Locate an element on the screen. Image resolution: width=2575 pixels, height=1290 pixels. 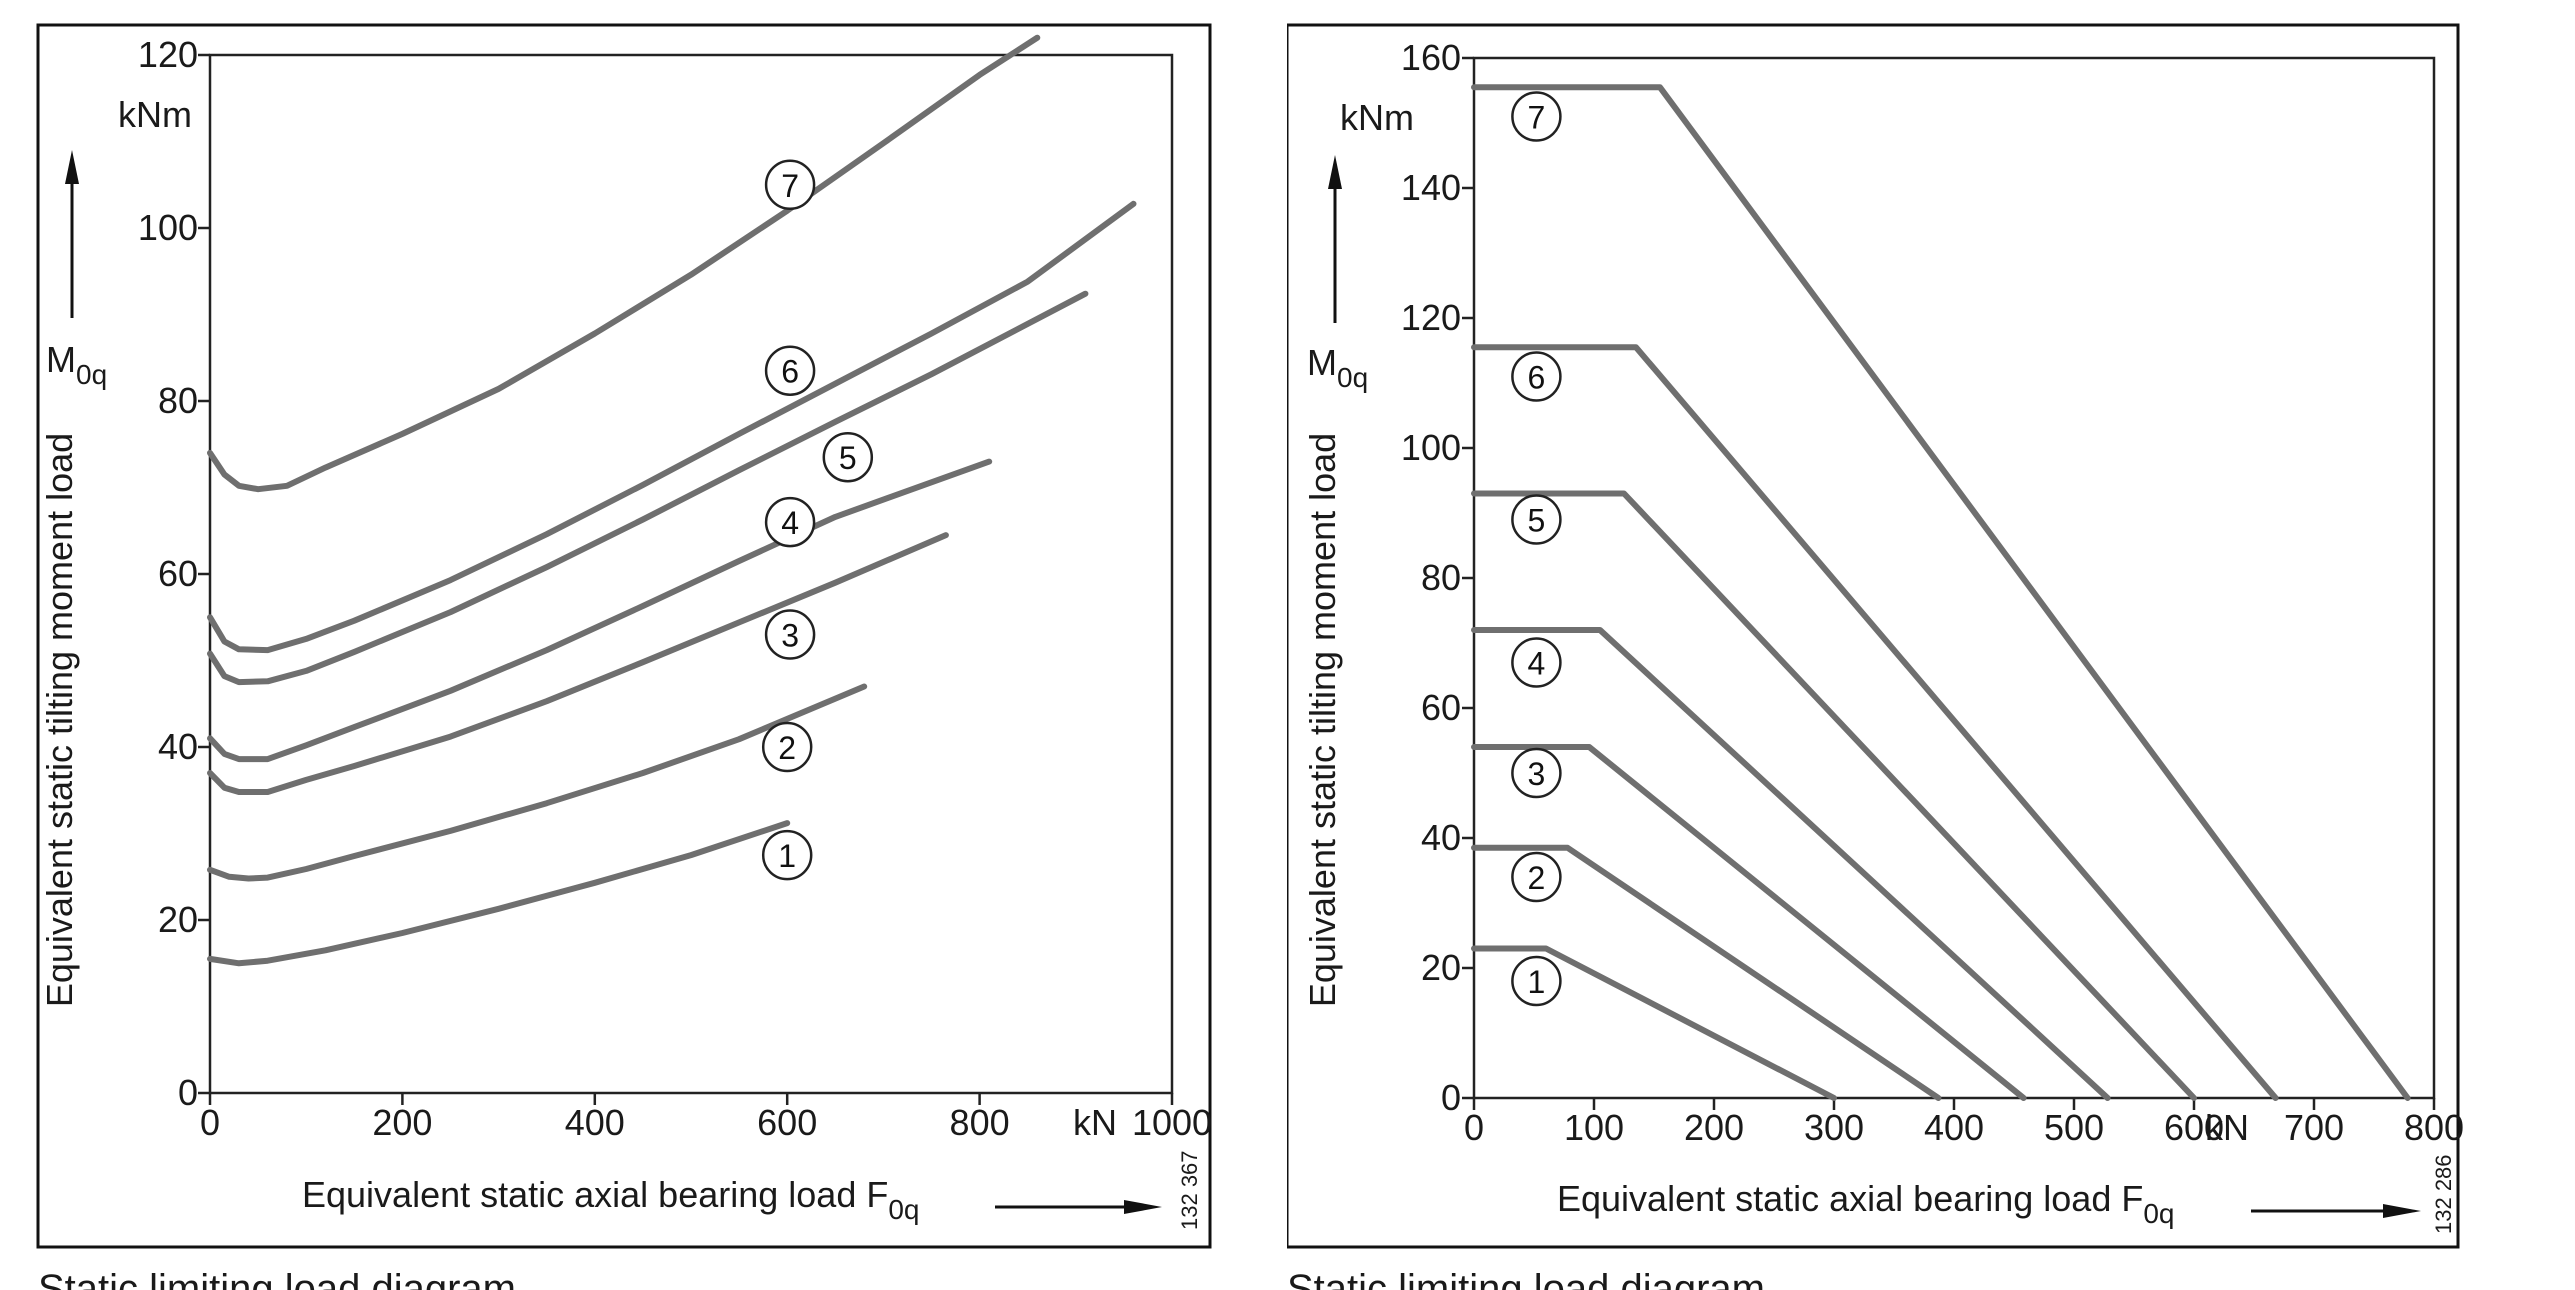
left-series-6-marker-label: 6 is located at coordinates (790, 372).